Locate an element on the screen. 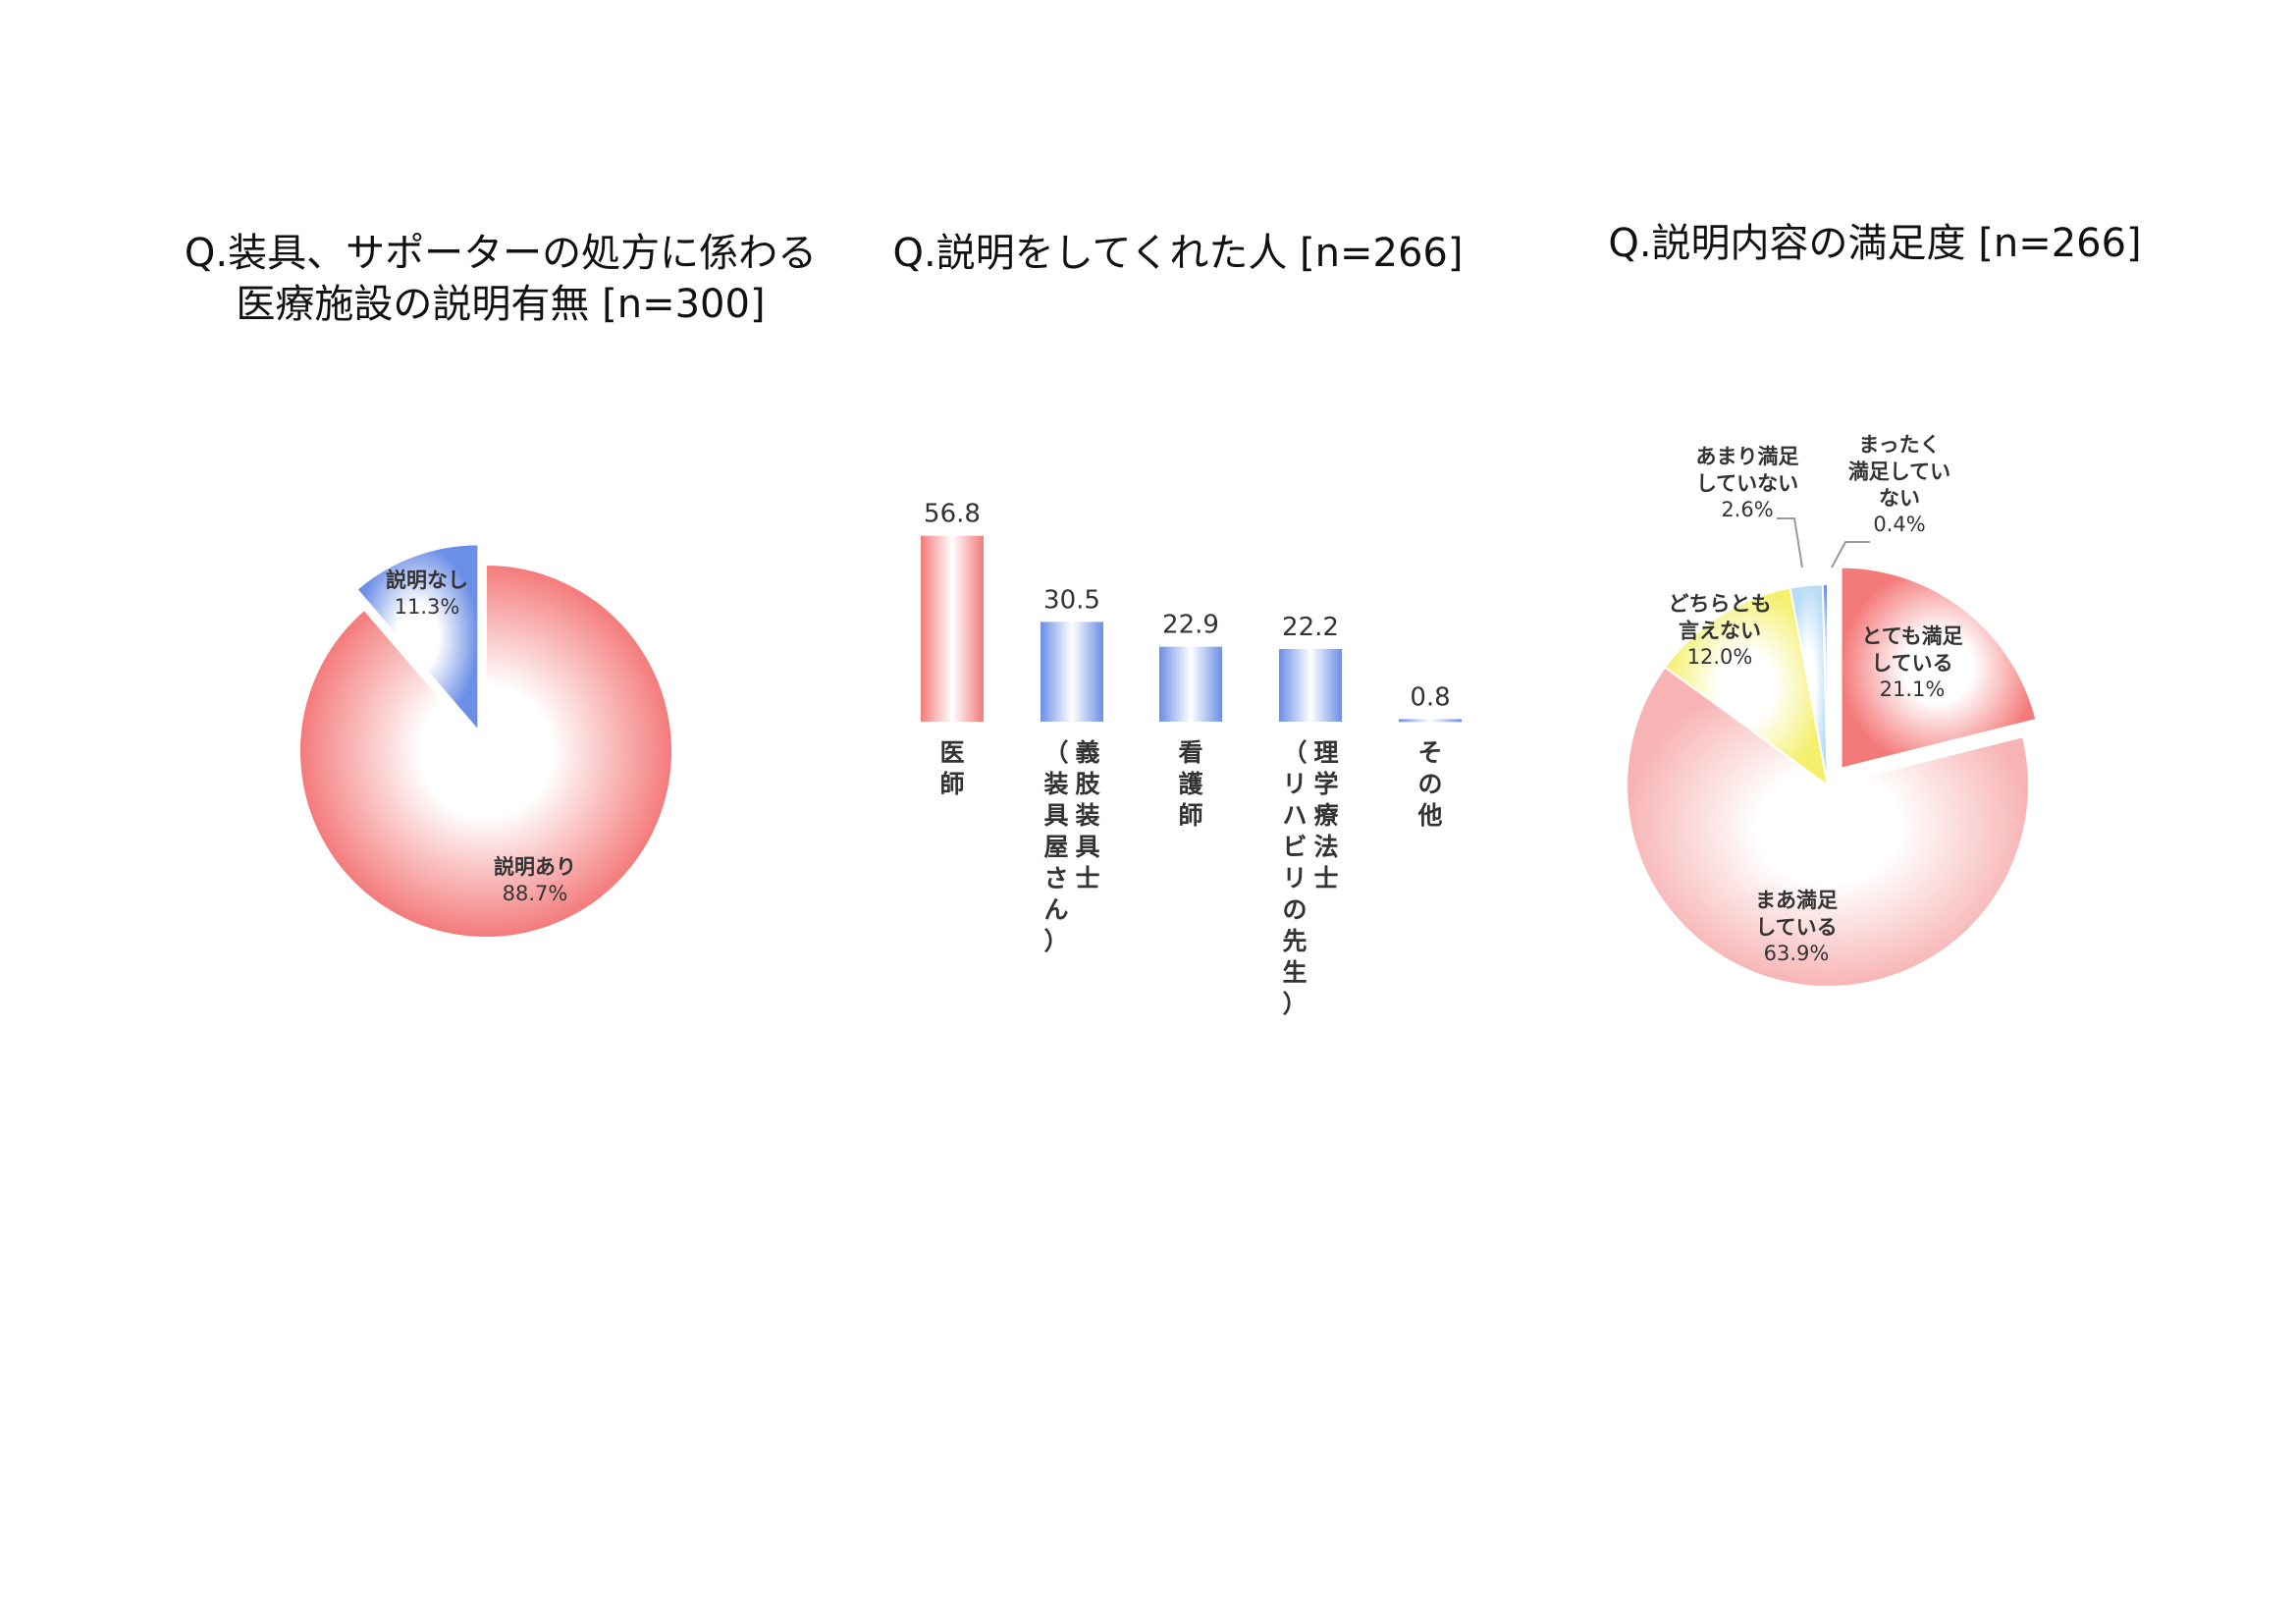 This screenshot has height=1624, width=2296. pie1-title: Q.装具、サポーターの処方に係わる 医療施設の説明有無 [n=300] is located at coordinates (501, 279).